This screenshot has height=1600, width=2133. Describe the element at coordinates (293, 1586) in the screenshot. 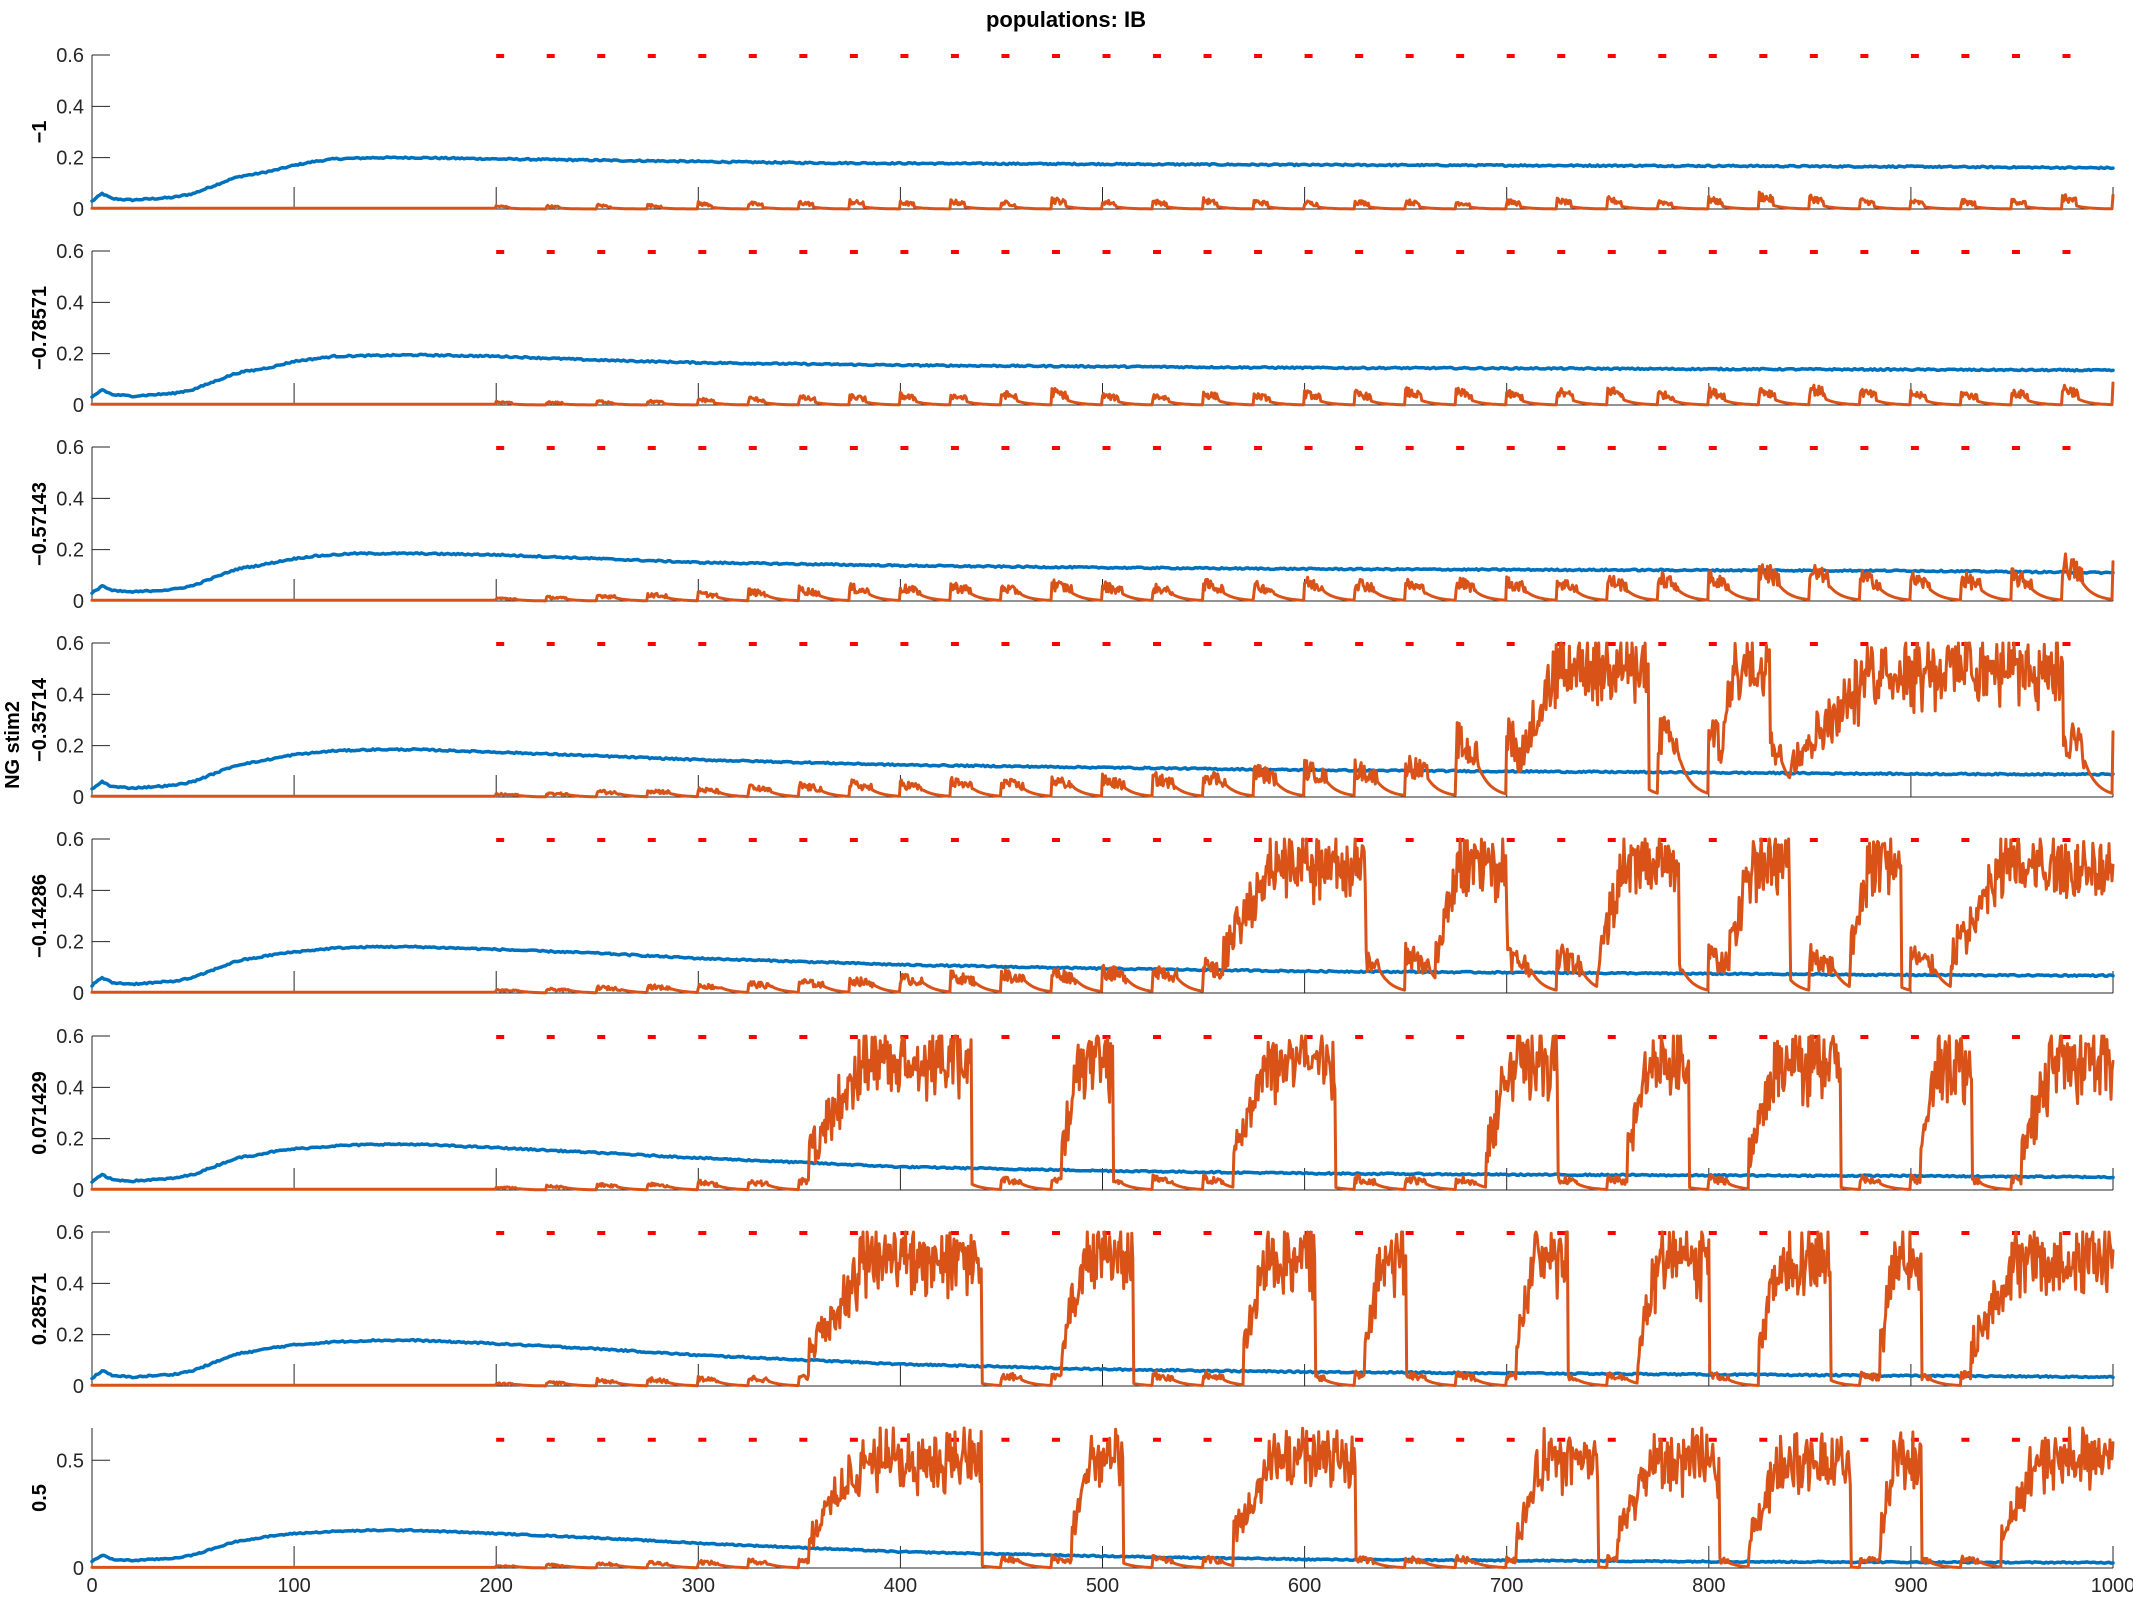

I see `x-tick-label: 100` at that location.